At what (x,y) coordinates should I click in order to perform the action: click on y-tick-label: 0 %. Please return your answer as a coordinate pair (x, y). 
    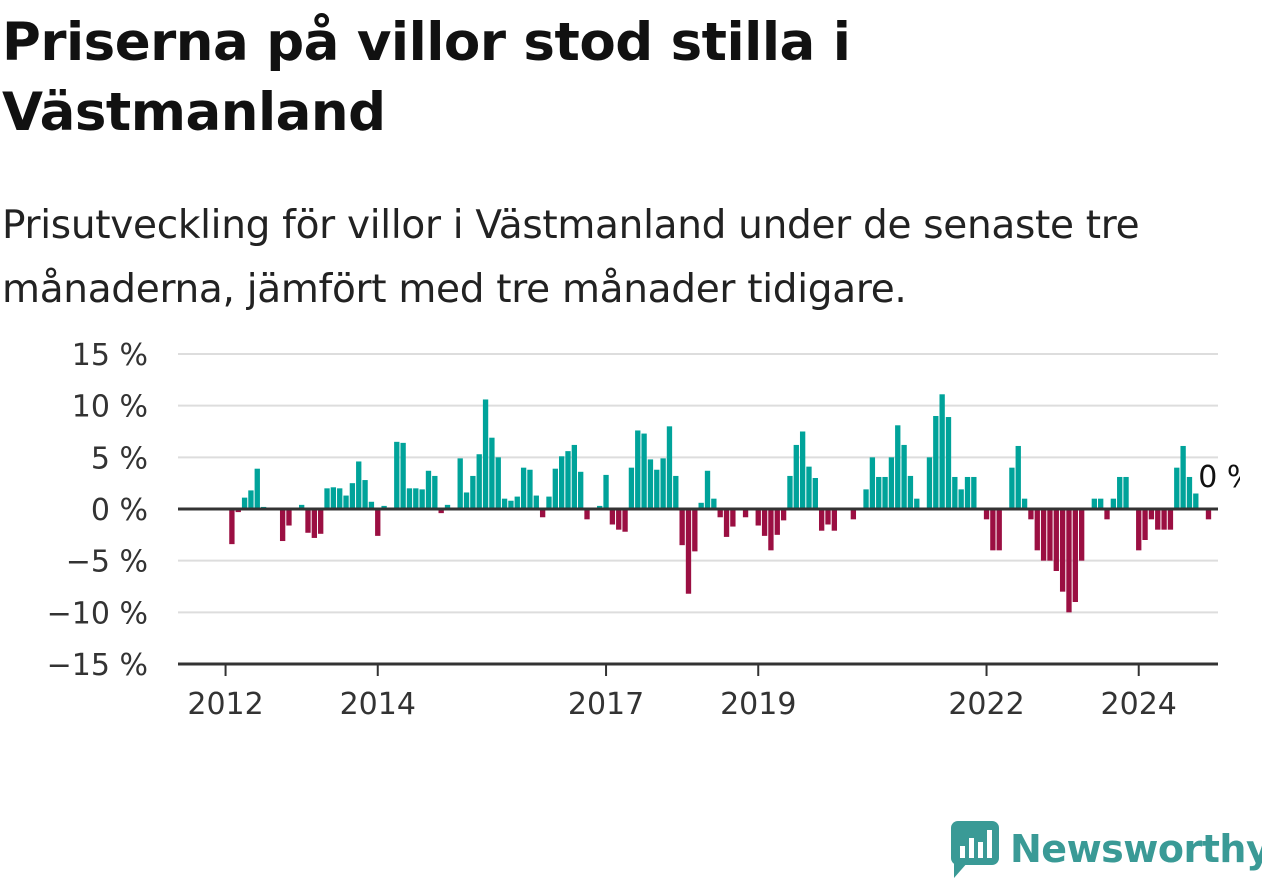
    Looking at the image, I should click on (119, 510).